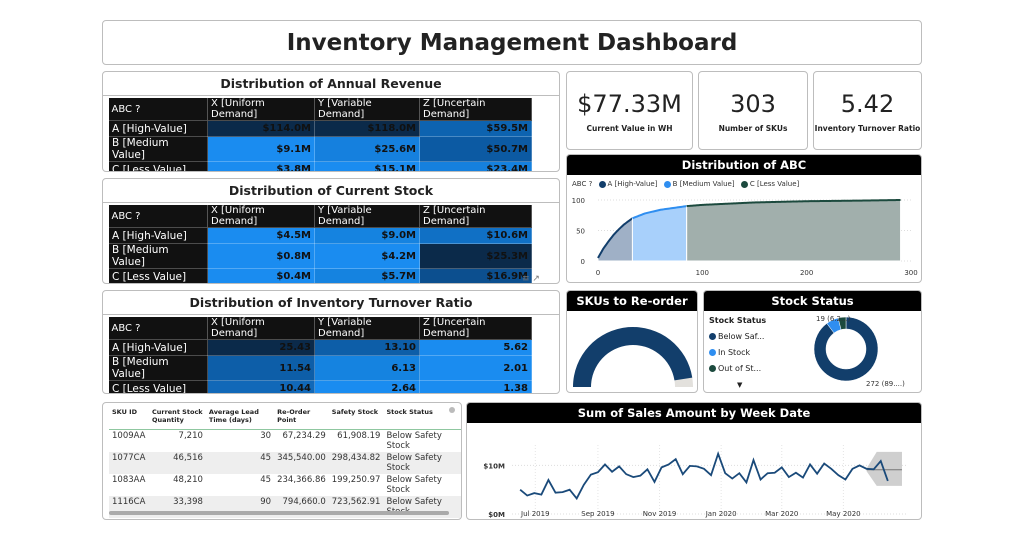 The width and height of the screenshot is (1024, 538). Describe the element at coordinates (261, 149) in the screenshot. I see `matrix-cell: $9.1M` at that location.